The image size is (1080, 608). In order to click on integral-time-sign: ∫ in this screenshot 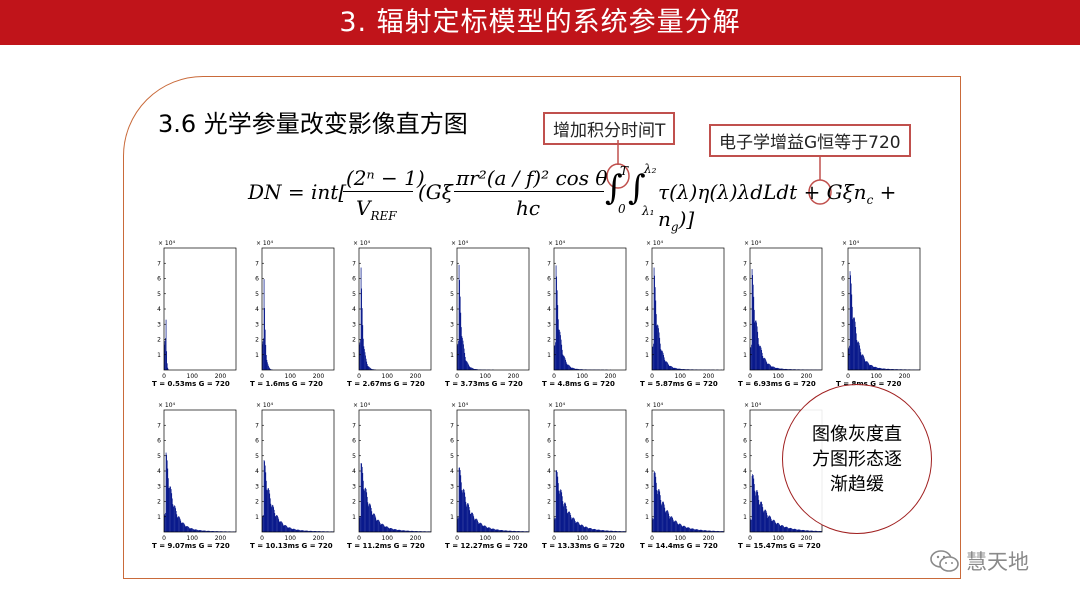, I will do `click(614, 188)`.